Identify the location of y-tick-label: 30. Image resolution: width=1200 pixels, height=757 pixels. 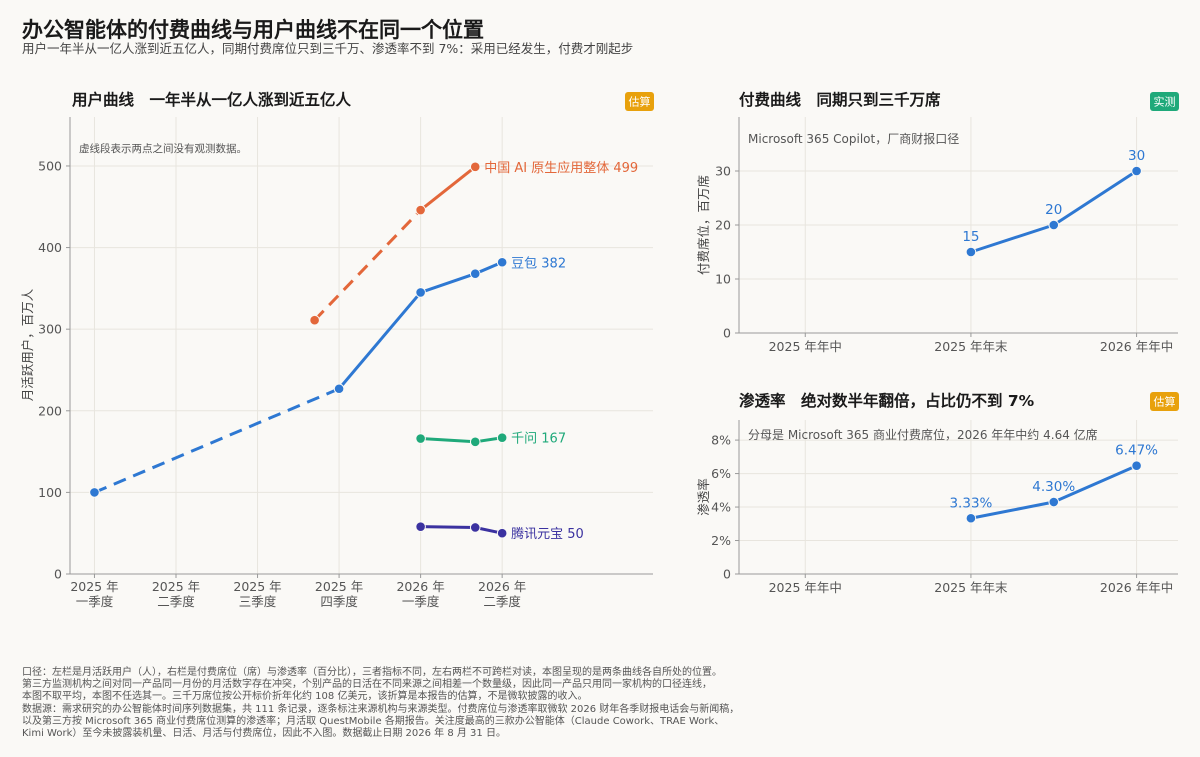
(723, 171).